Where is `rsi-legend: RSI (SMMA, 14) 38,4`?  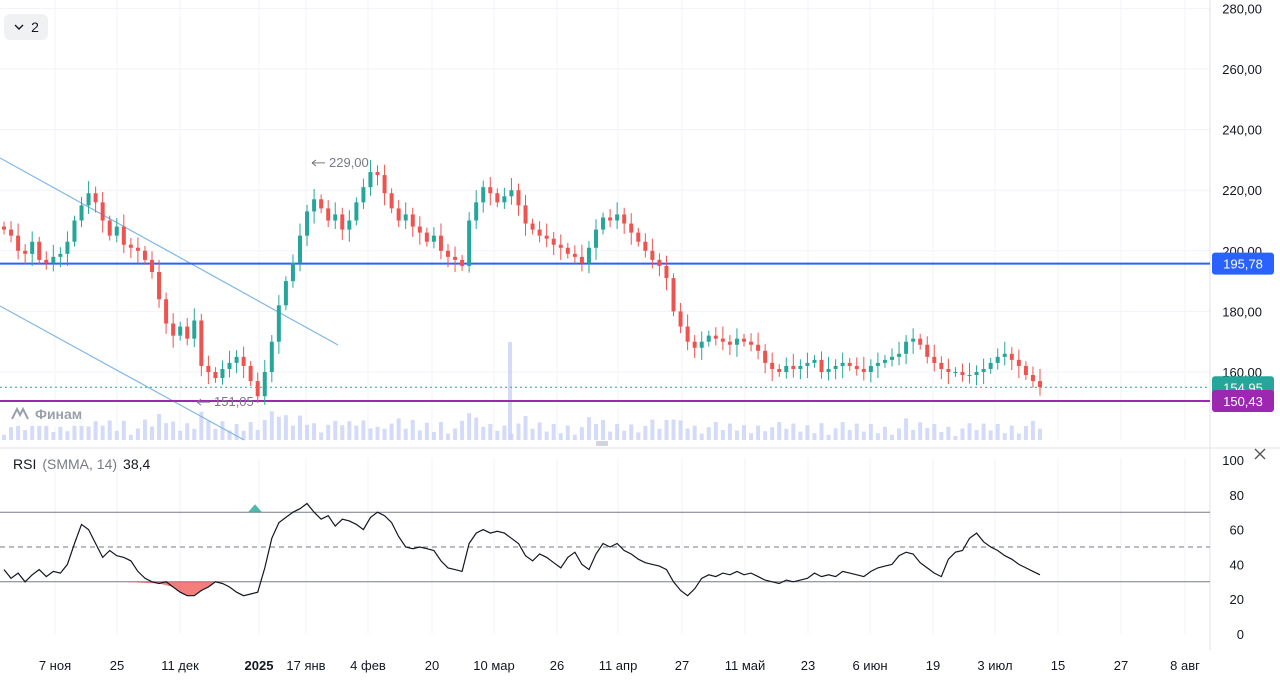
rsi-legend: RSI (SMMA, 14) 38,4 is located at coordinates (81, 464).